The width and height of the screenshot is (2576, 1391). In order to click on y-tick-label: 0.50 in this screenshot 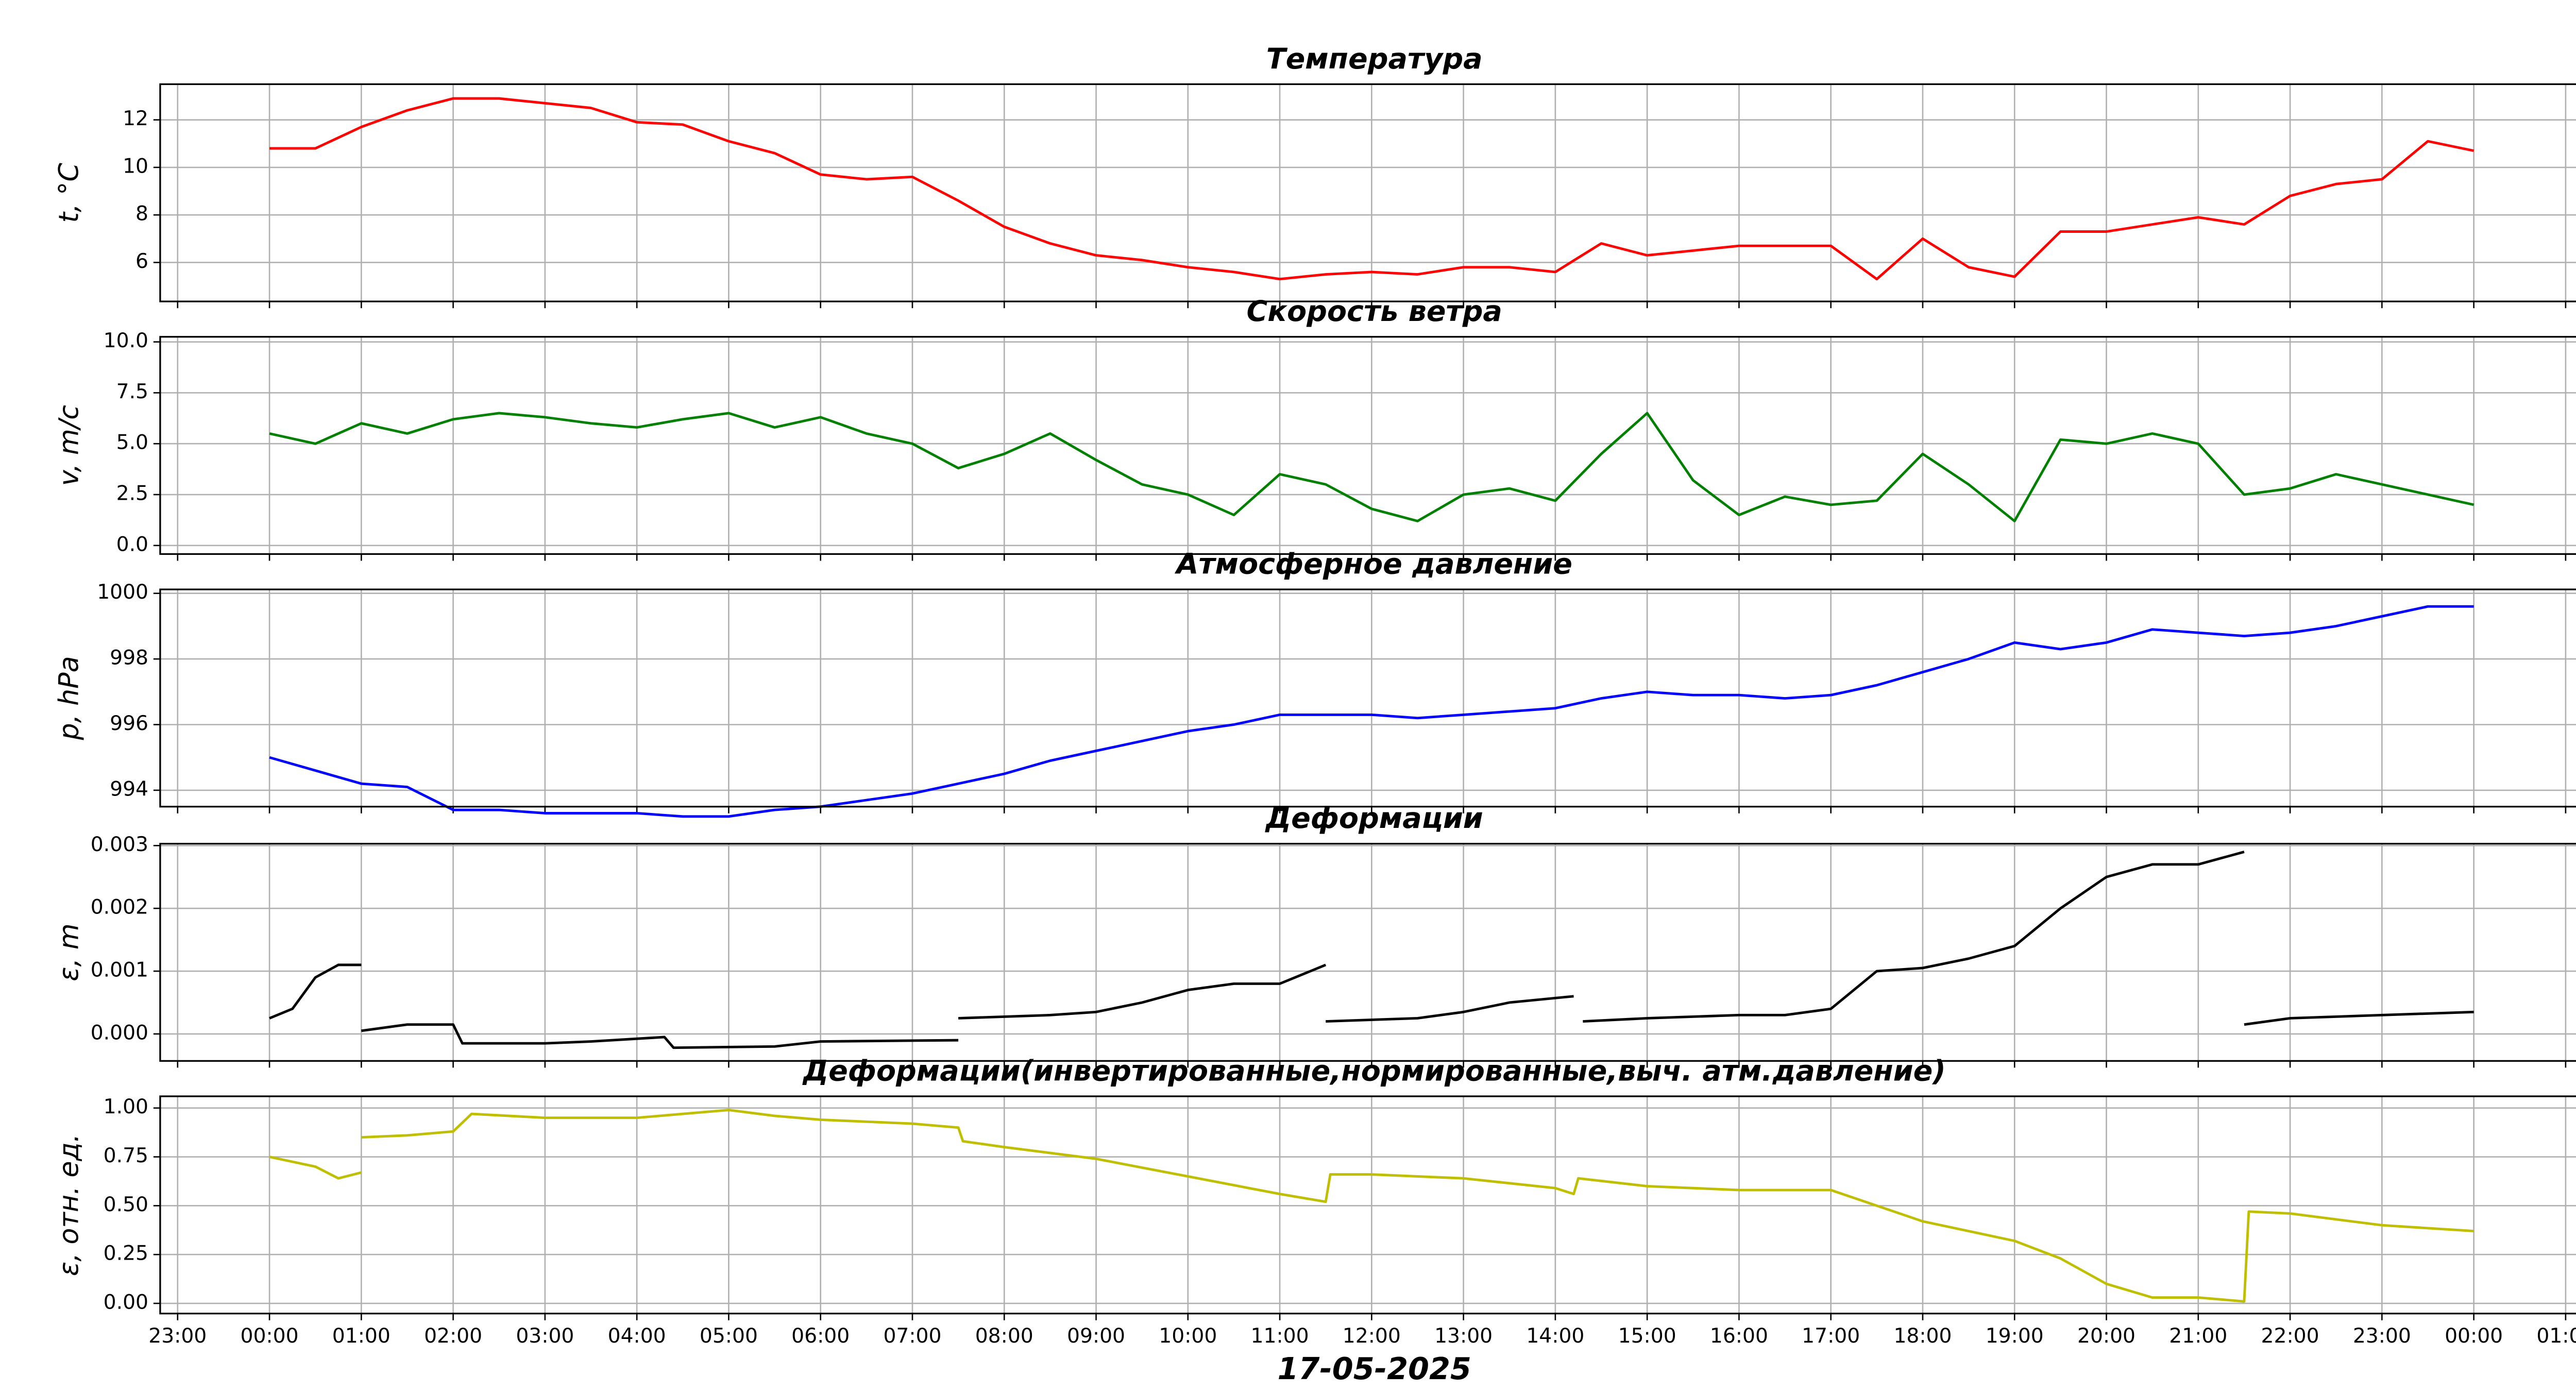, I will do `click(126, 1204)`.